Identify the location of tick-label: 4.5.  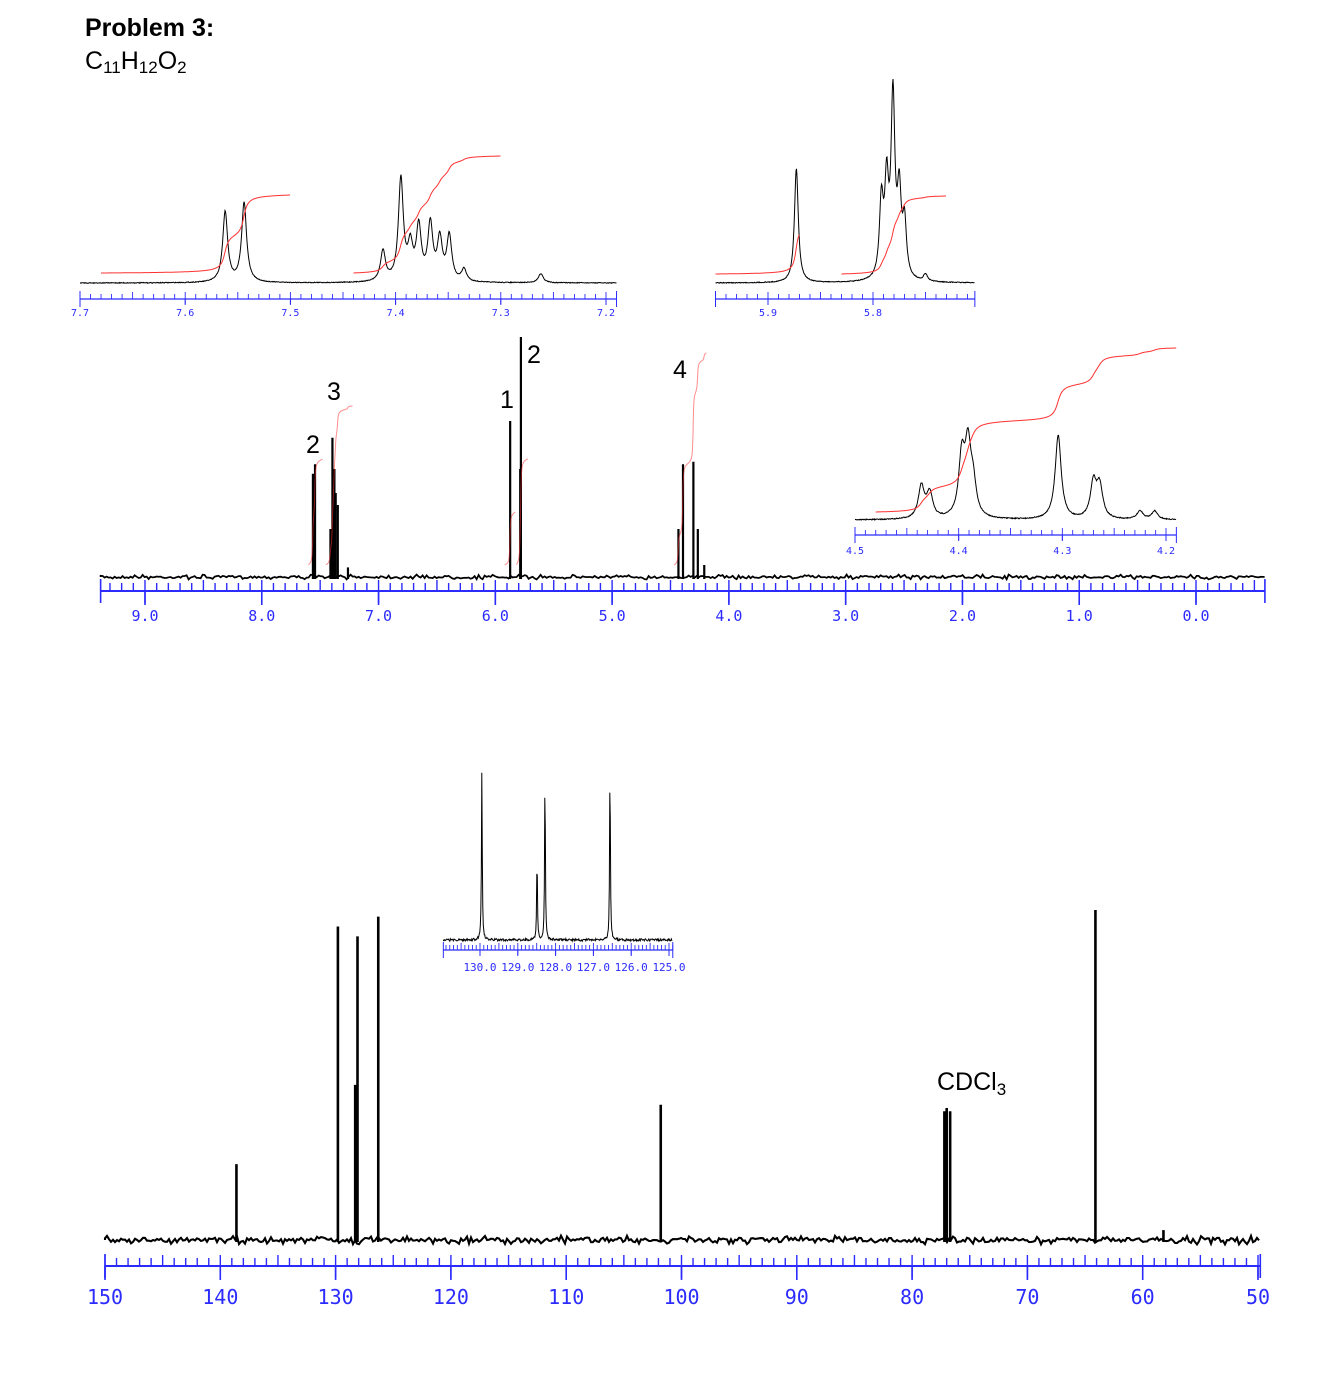
(855, 551).